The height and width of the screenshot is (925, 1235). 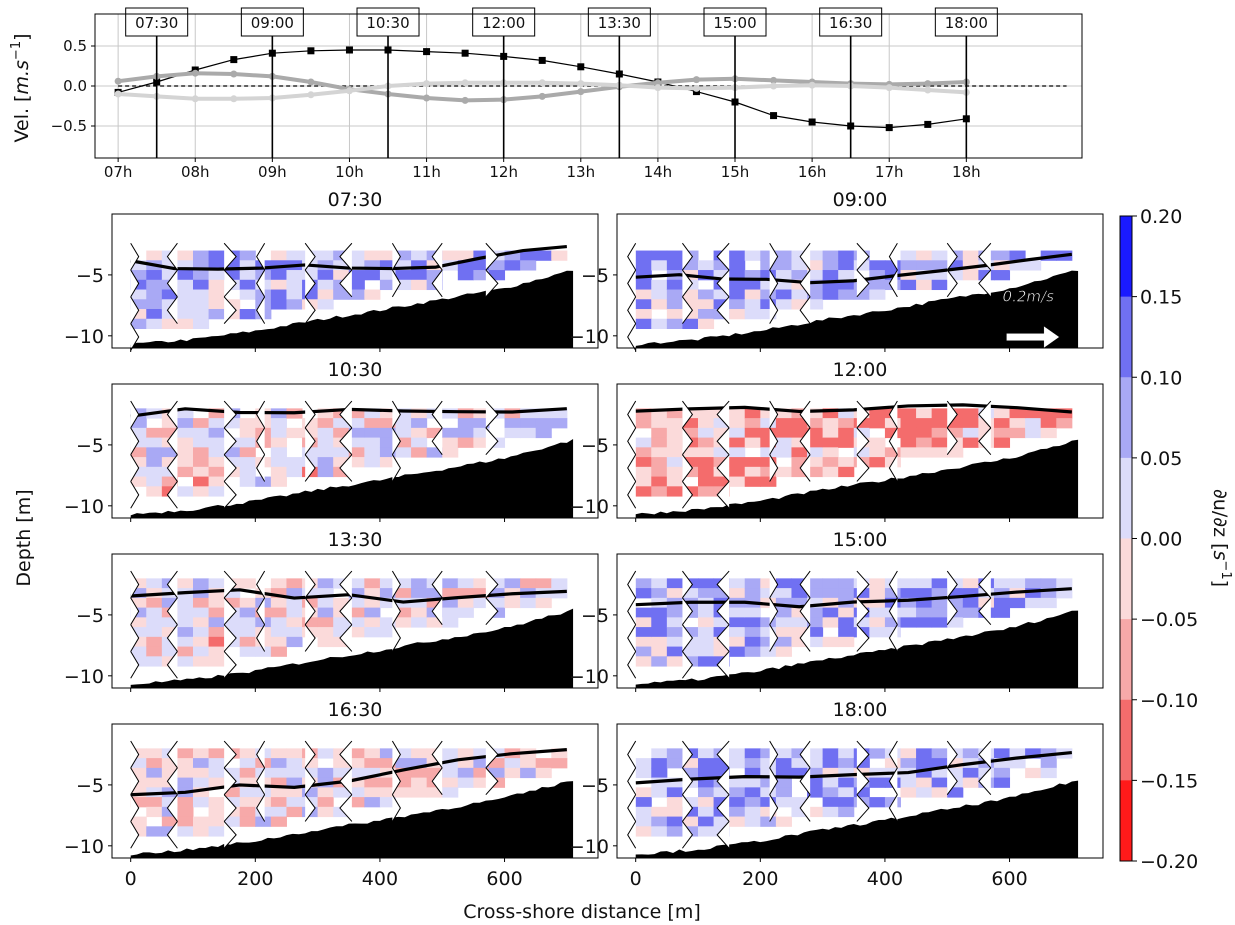 What do you see at coordinates (355, 370) in the screenshot?
I see `panel-title: 10:30` at bounding box center [355, 370].